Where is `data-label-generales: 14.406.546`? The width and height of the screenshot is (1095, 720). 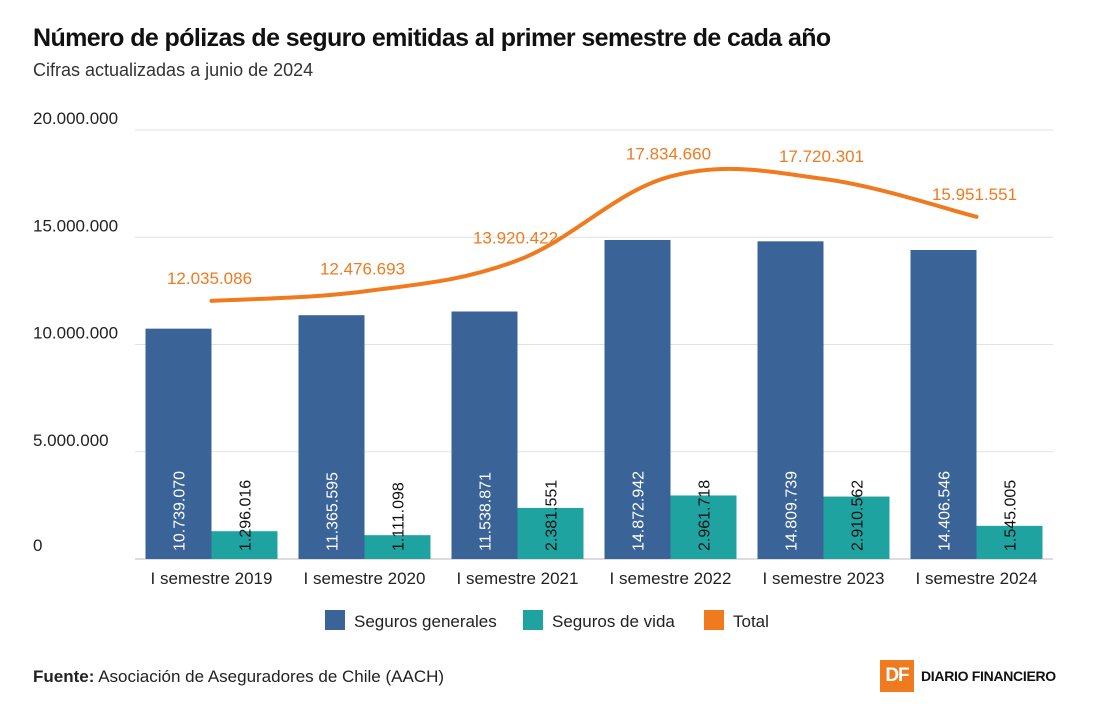
data-label-generales: 14.406.546 is located at coordinates (945, 511).